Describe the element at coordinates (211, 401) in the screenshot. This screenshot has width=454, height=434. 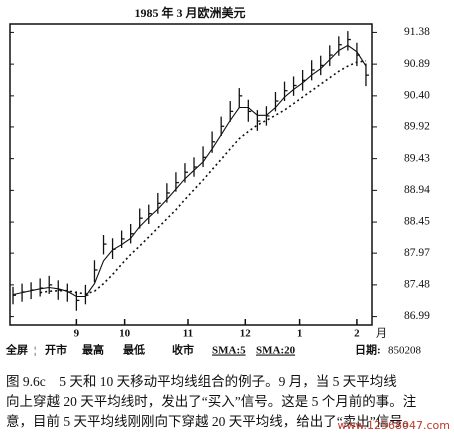
I see `caption-line: 向上穿越 20 天平均线时，发出了“买入”信号。这是 5 个月前的事。注` at that location.